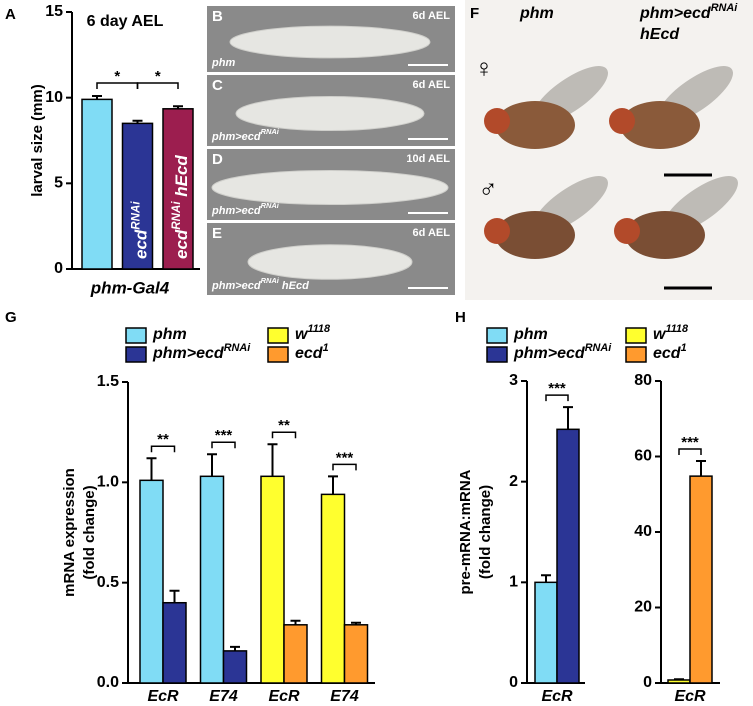  Describe the element at coordinates (725, 8) in the screenshot. I see `column-title-part: RNAi` at that location.